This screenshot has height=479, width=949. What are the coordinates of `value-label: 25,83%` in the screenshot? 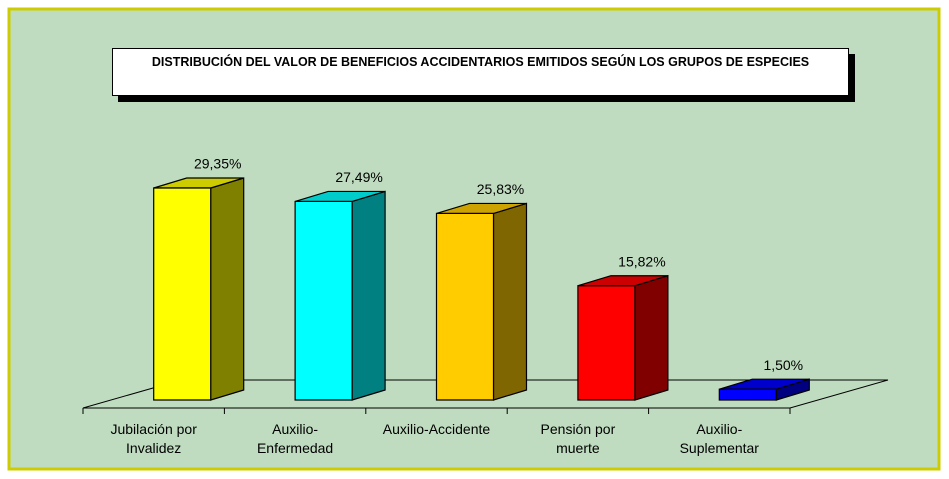 It's located at (500, 189).